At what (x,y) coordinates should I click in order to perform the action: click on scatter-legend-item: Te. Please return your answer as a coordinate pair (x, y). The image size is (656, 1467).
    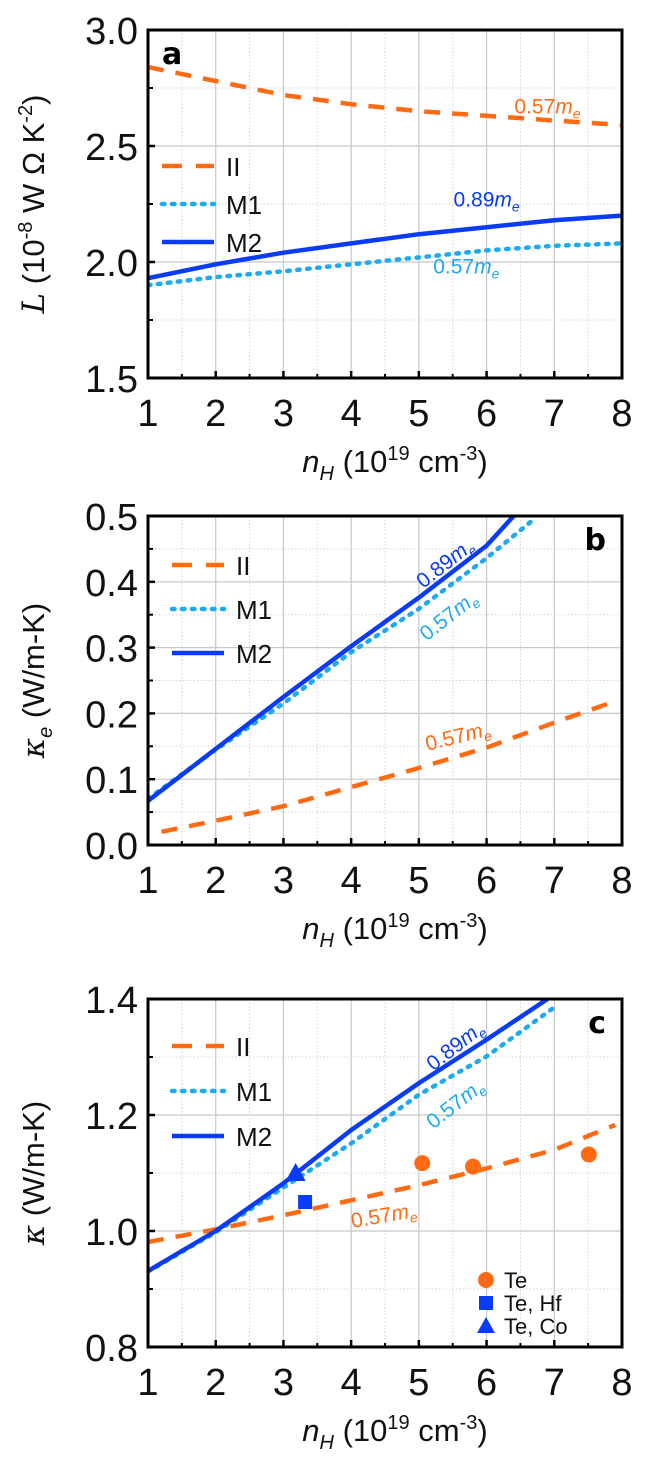
    Looking at the image, I should click on (502, 1280).